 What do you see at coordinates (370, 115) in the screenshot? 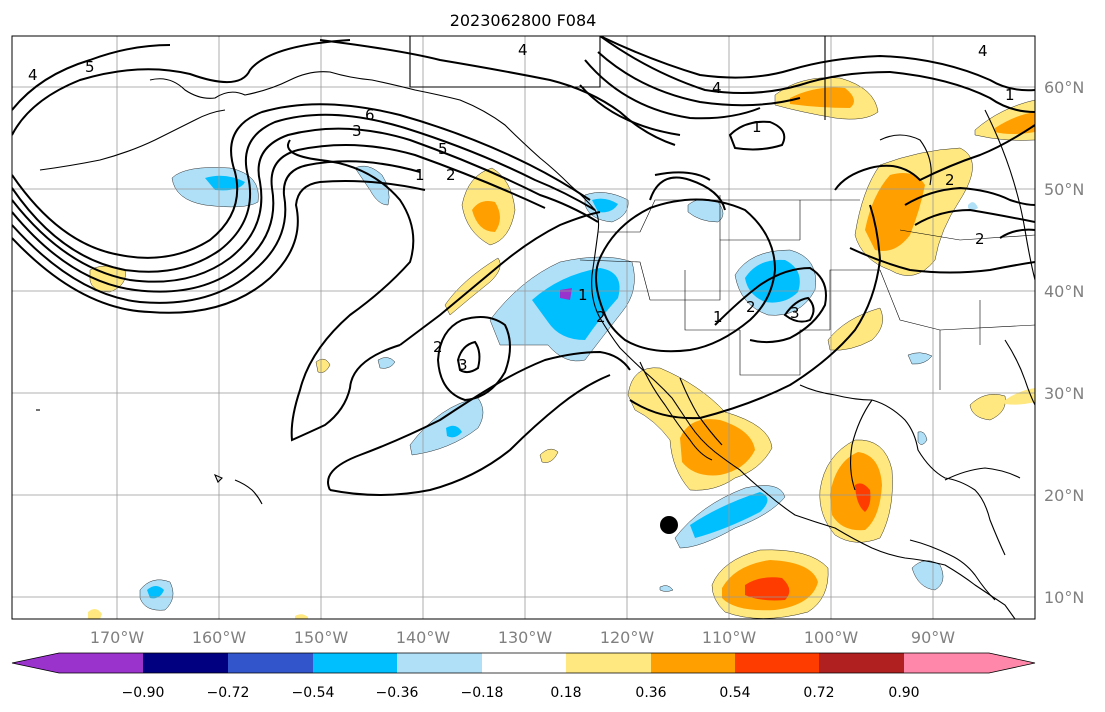
I see `contour-label: 6` at bounding box center [370, 115].